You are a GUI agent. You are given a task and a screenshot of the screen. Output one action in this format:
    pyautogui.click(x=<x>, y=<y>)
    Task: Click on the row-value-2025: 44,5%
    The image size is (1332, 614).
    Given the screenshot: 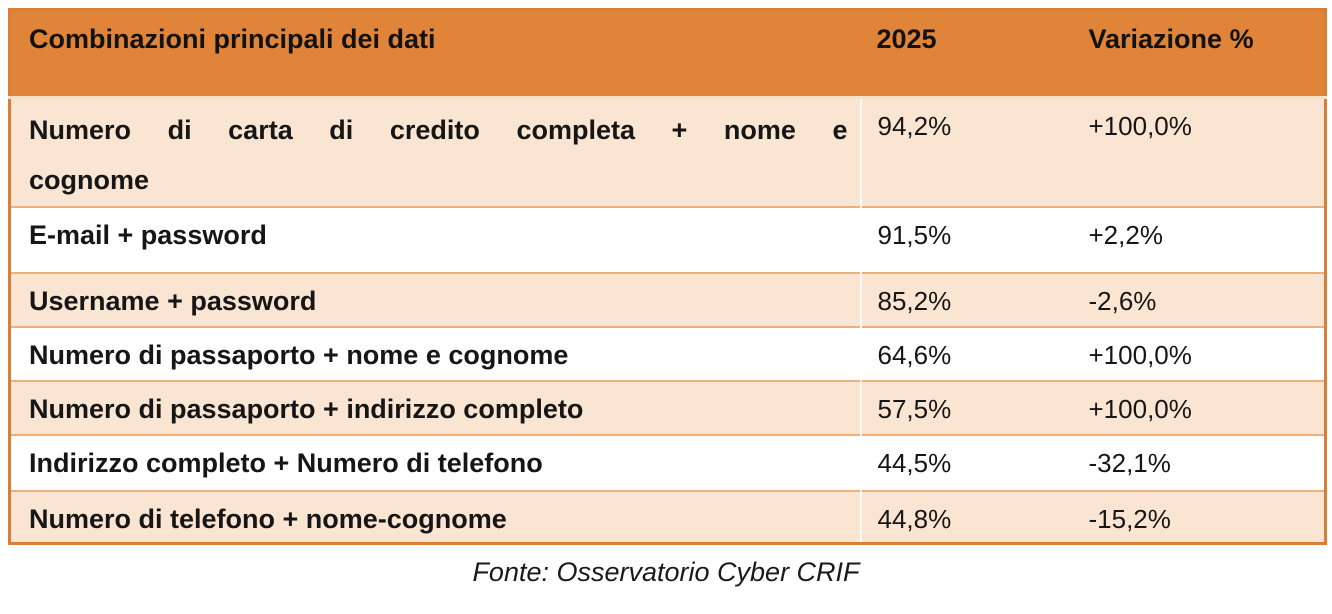 What is the action you would take?
    pyautogui.click(x=966, y=463)
    